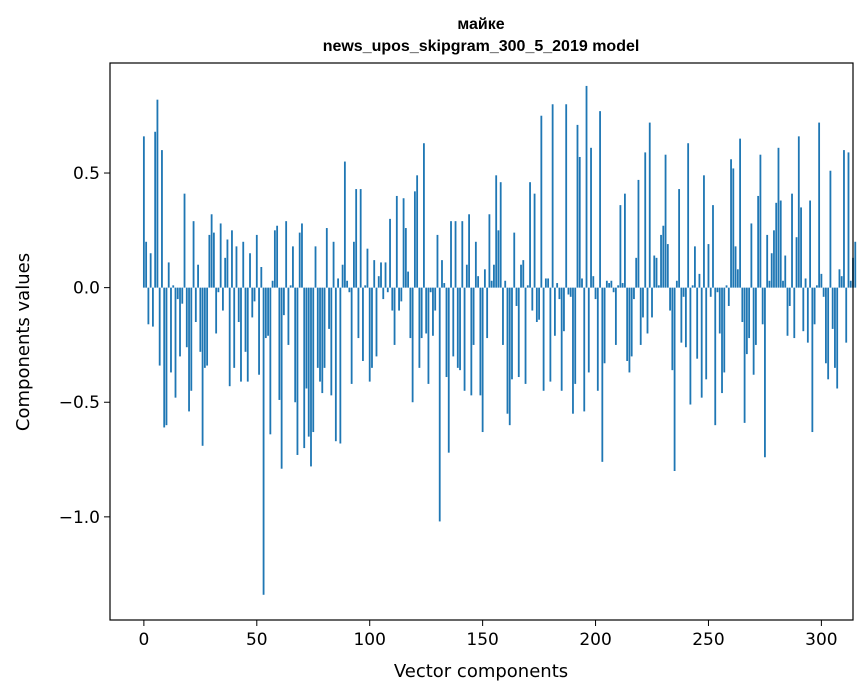 Image resolution: width=867 pixels, height=696 pixels. What do you see at coordinates (482, 640) in the screenshot?
I see `x-tick-label: 150` at bounding box center [482, 640].